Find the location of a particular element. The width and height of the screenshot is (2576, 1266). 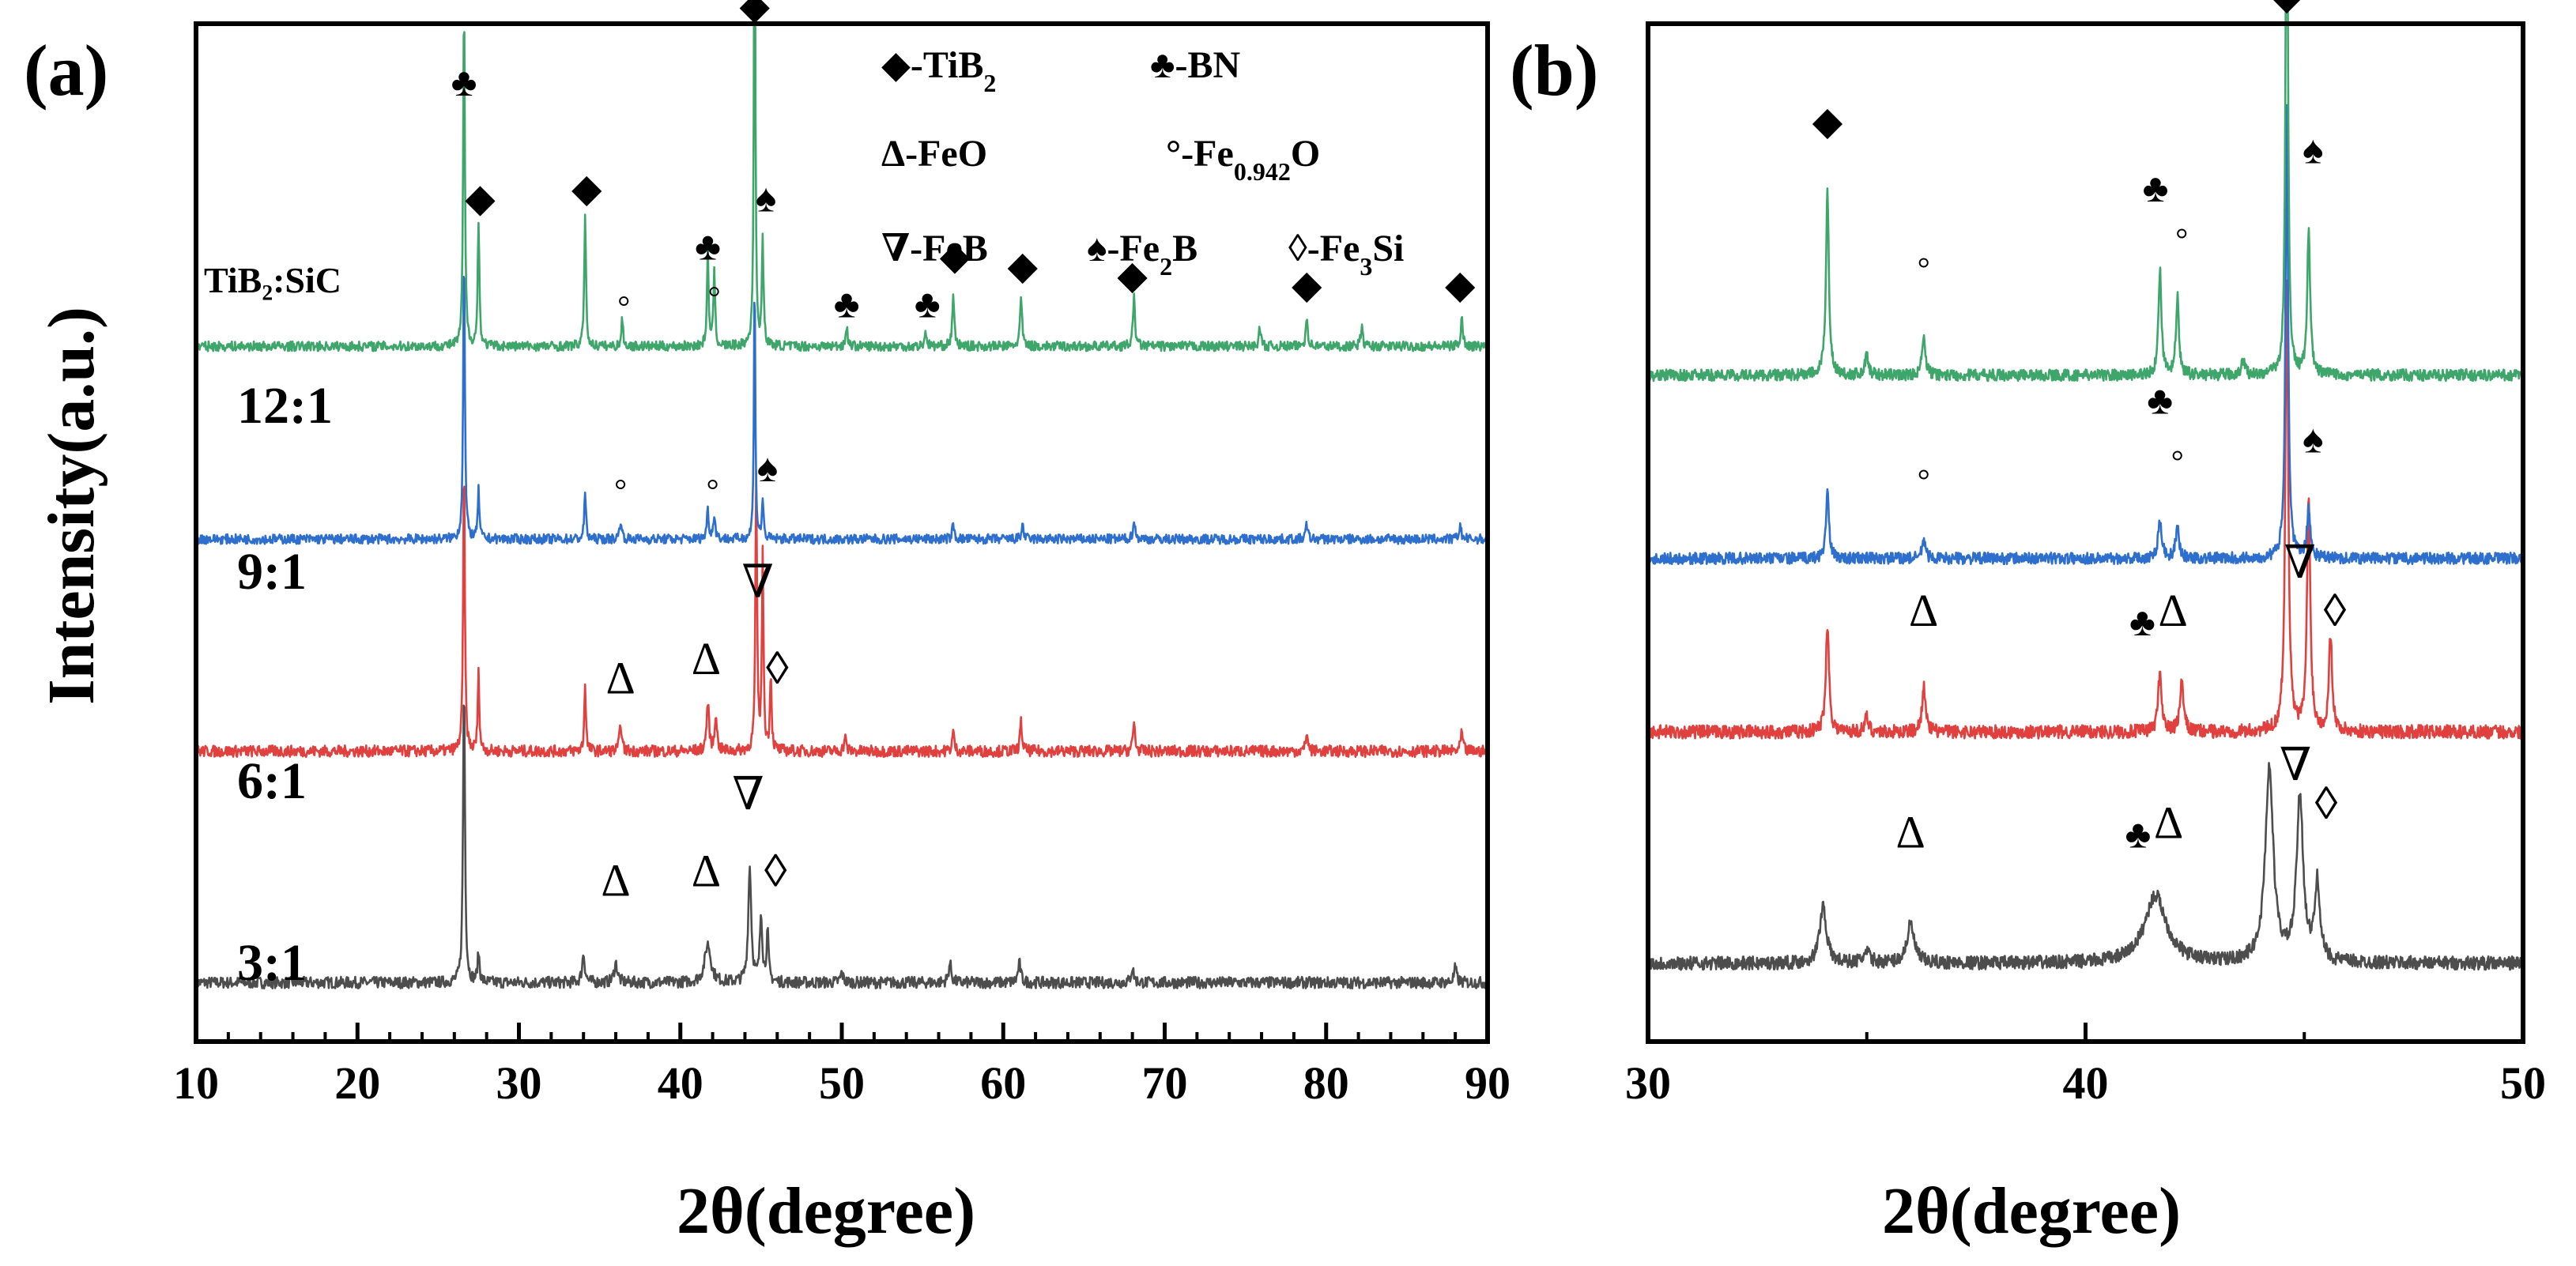

panel-a-label: (a) is located at coordinates (66, 70).